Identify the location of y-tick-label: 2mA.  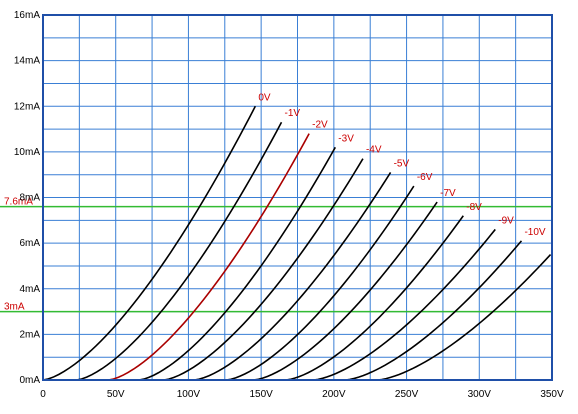
(29, 334).